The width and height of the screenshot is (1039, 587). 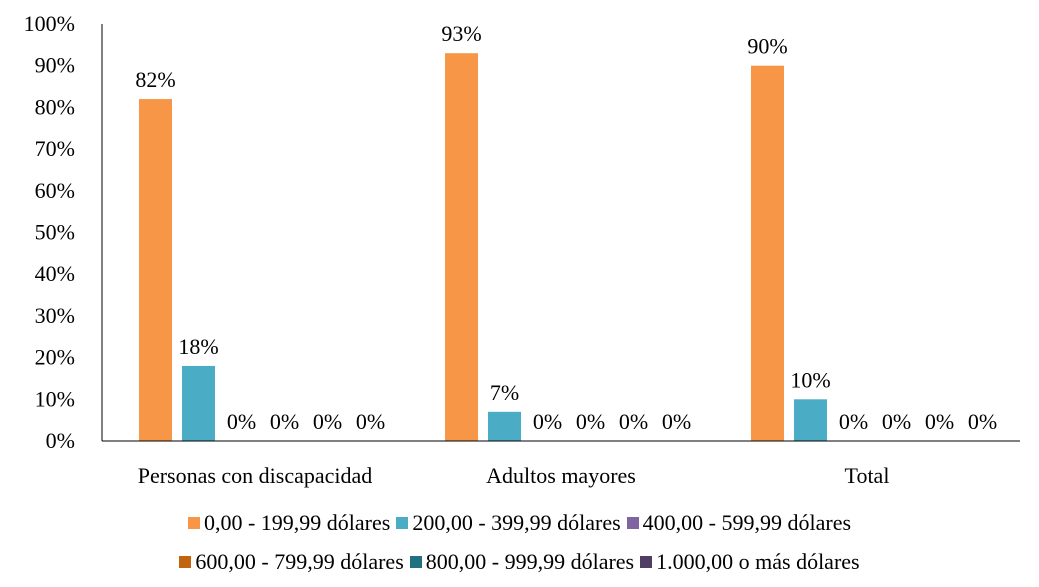 I want to click on y-tick-label: 50%, so click(x=55, y=232).